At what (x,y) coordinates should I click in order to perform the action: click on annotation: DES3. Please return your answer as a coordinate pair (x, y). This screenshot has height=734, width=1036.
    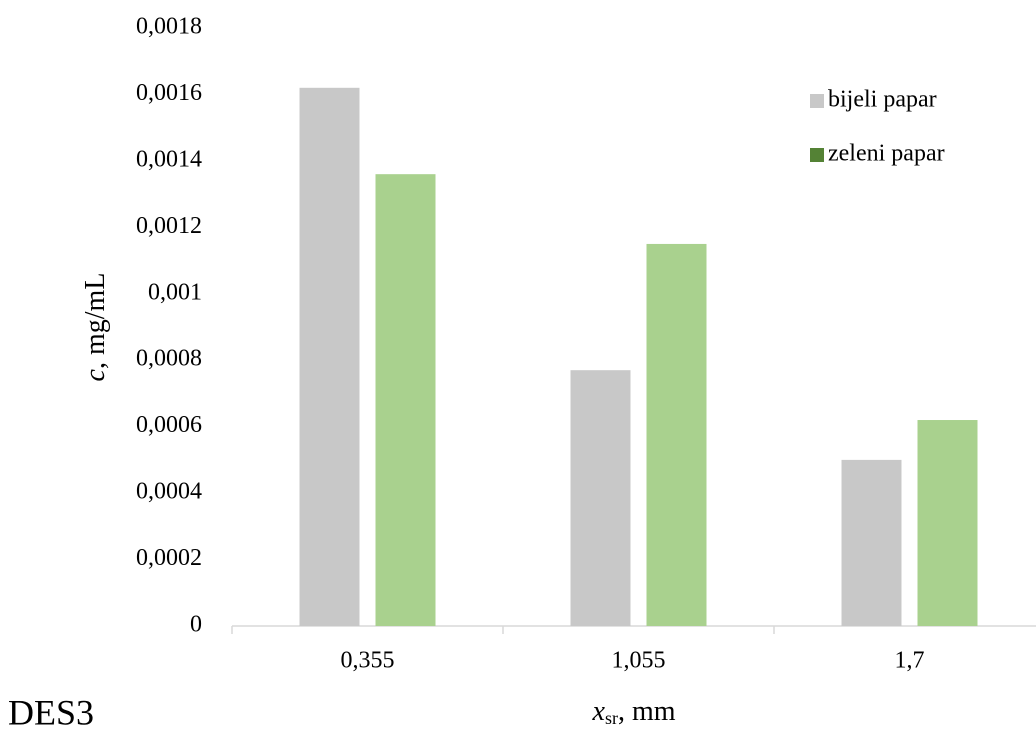
    Looking at the image, I should click on (51, 712).